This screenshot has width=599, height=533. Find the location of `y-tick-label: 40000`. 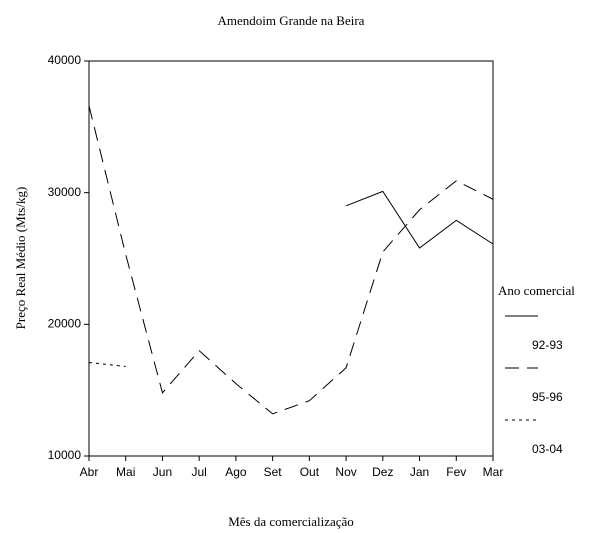

y-tick-label: 40000 is located at coordinates (65, 60).